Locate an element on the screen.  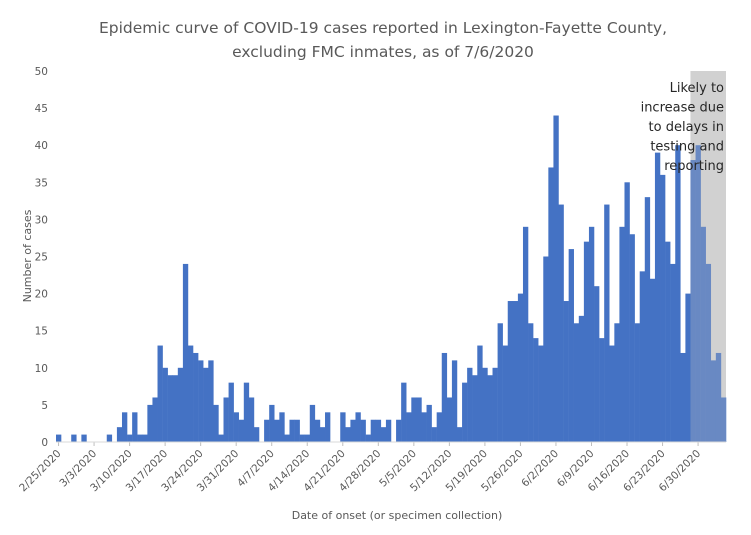
annotation-line: to delays in is located at coordinates (686, 127).